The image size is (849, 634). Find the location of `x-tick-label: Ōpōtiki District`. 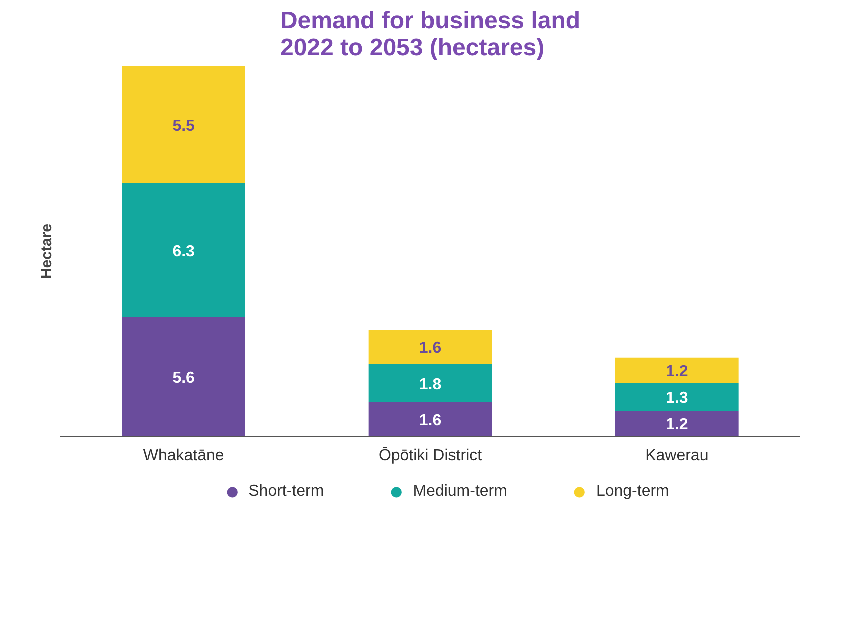

x-tick-label: Ōpōtiki District is located at coordinates (430, 455).